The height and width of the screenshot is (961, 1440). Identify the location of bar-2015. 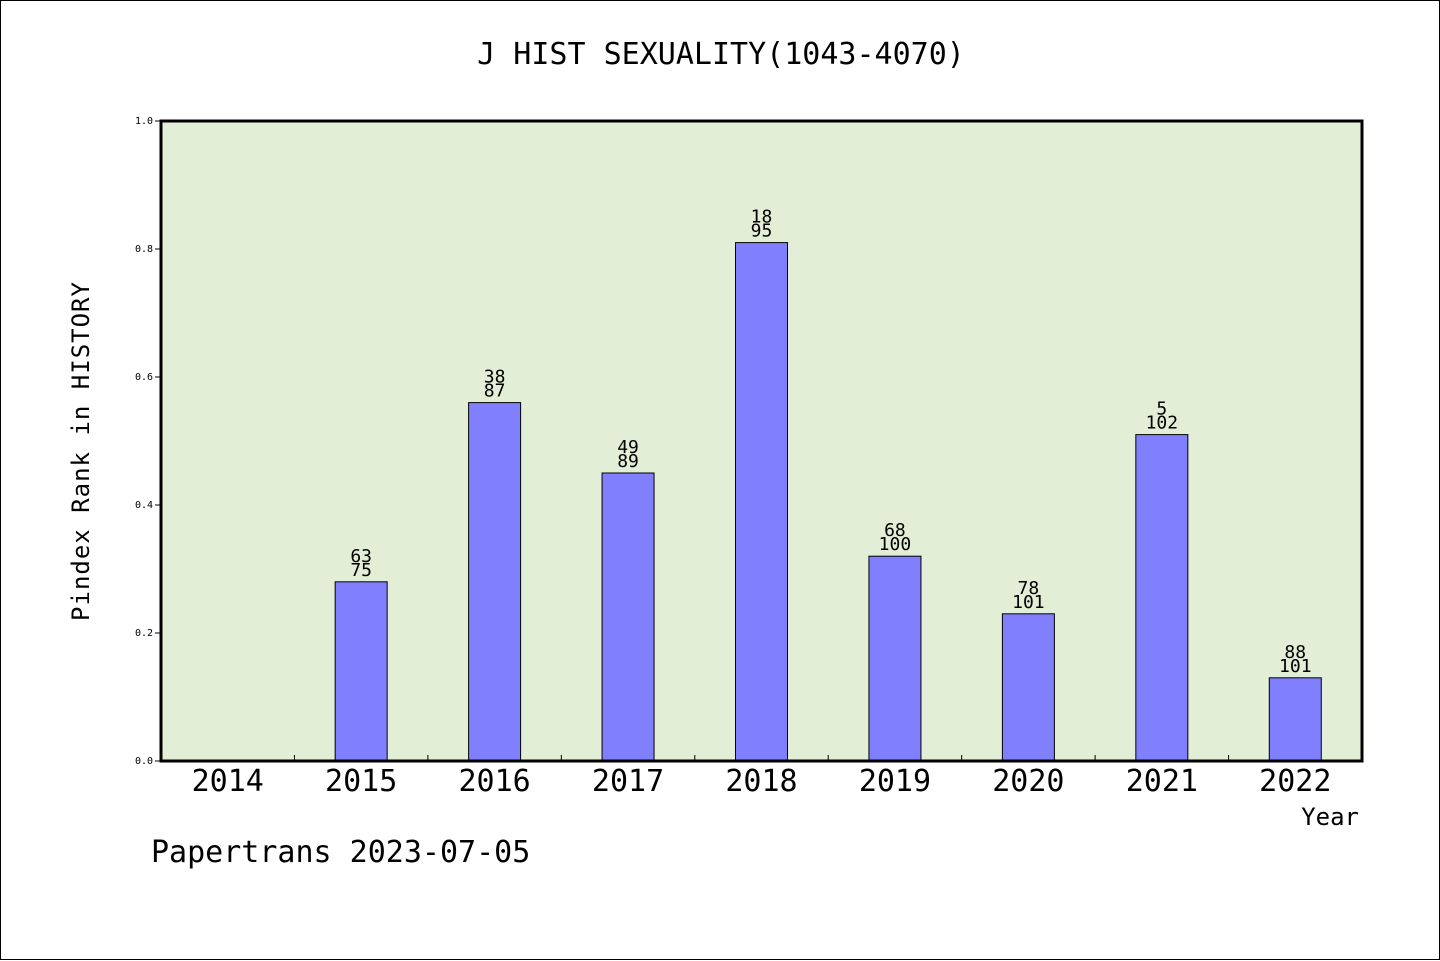
(361, 671).